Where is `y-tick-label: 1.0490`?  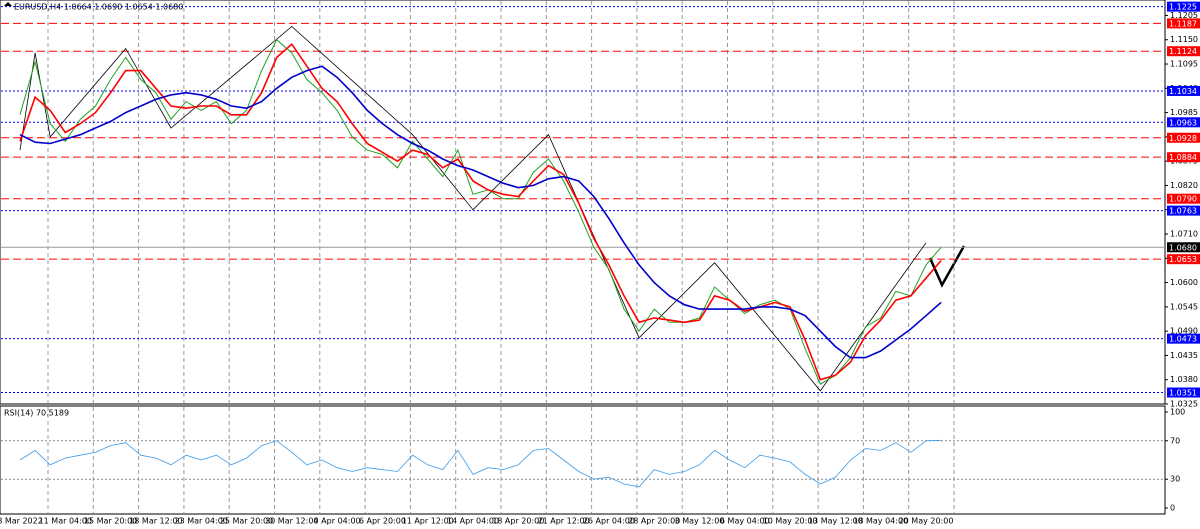 y-tick-label: 1.0490 is located at coordinates (1184, 331).